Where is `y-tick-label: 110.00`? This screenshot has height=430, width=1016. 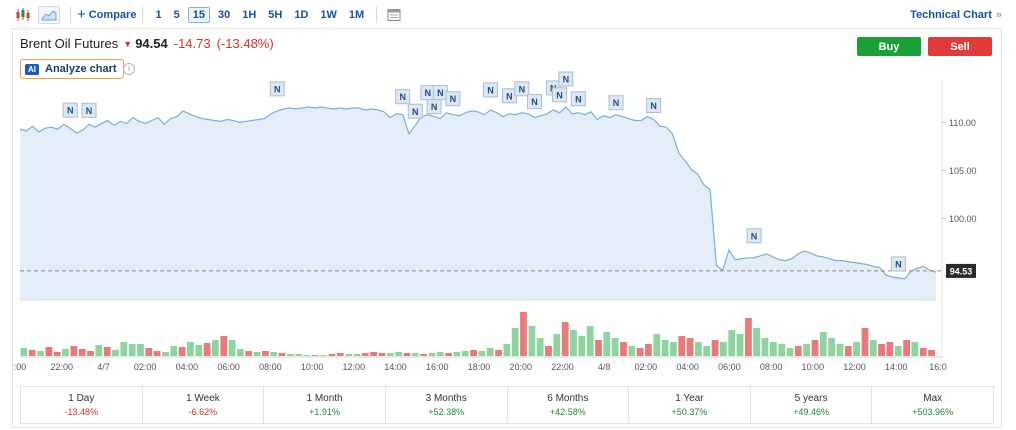 y-tick-label: 110.00 is located at coordinates (962, 123).